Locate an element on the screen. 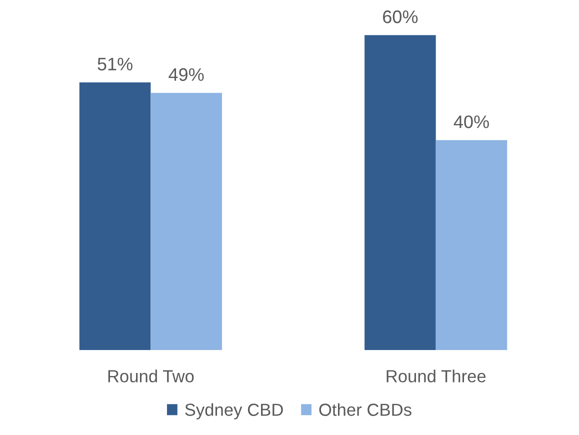  legend-label: Other CBDs is located at coordinates (365, 409).